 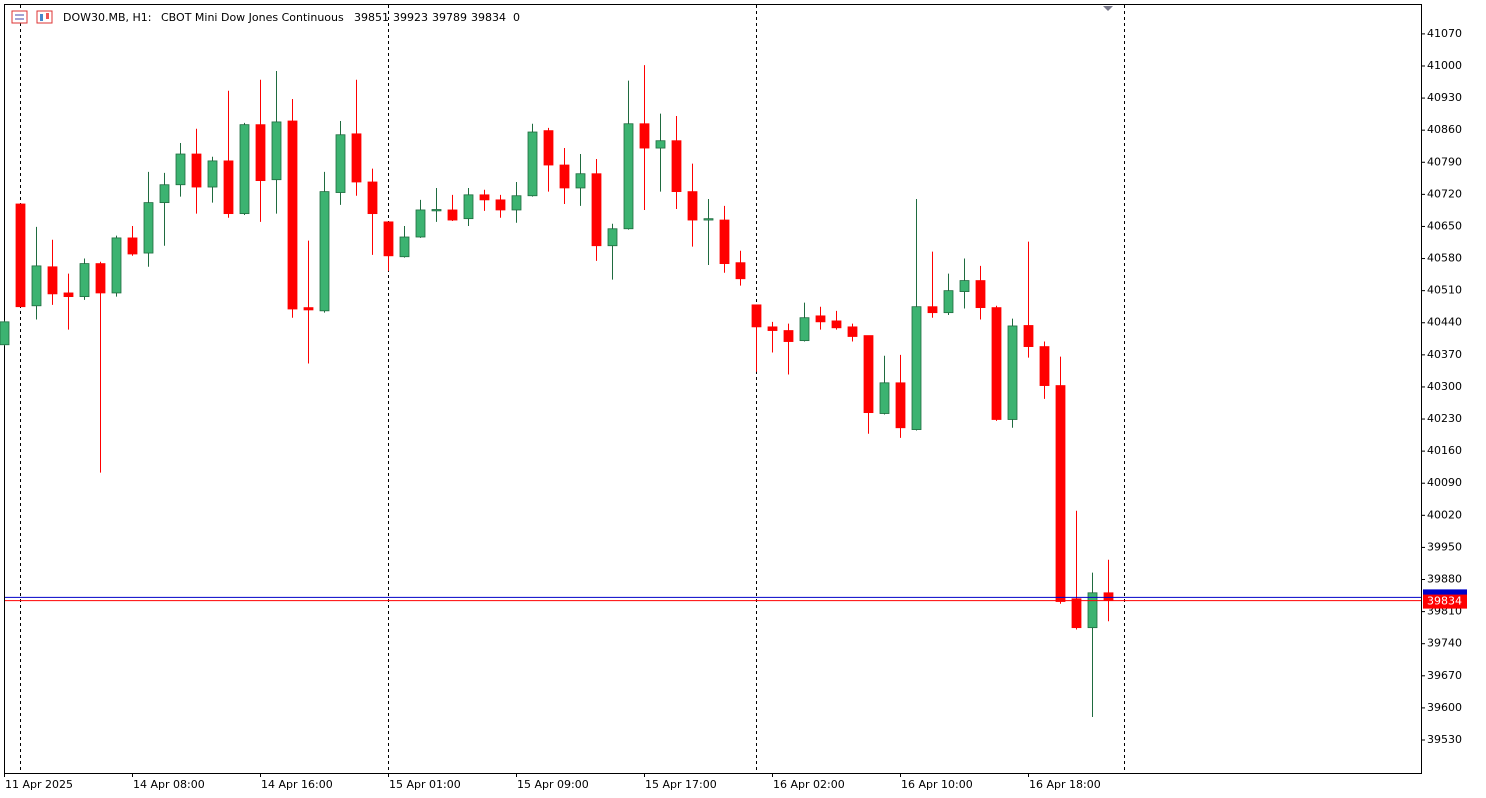 I want to click on y-tick-label: 40020, so click(x=1444, y=514).